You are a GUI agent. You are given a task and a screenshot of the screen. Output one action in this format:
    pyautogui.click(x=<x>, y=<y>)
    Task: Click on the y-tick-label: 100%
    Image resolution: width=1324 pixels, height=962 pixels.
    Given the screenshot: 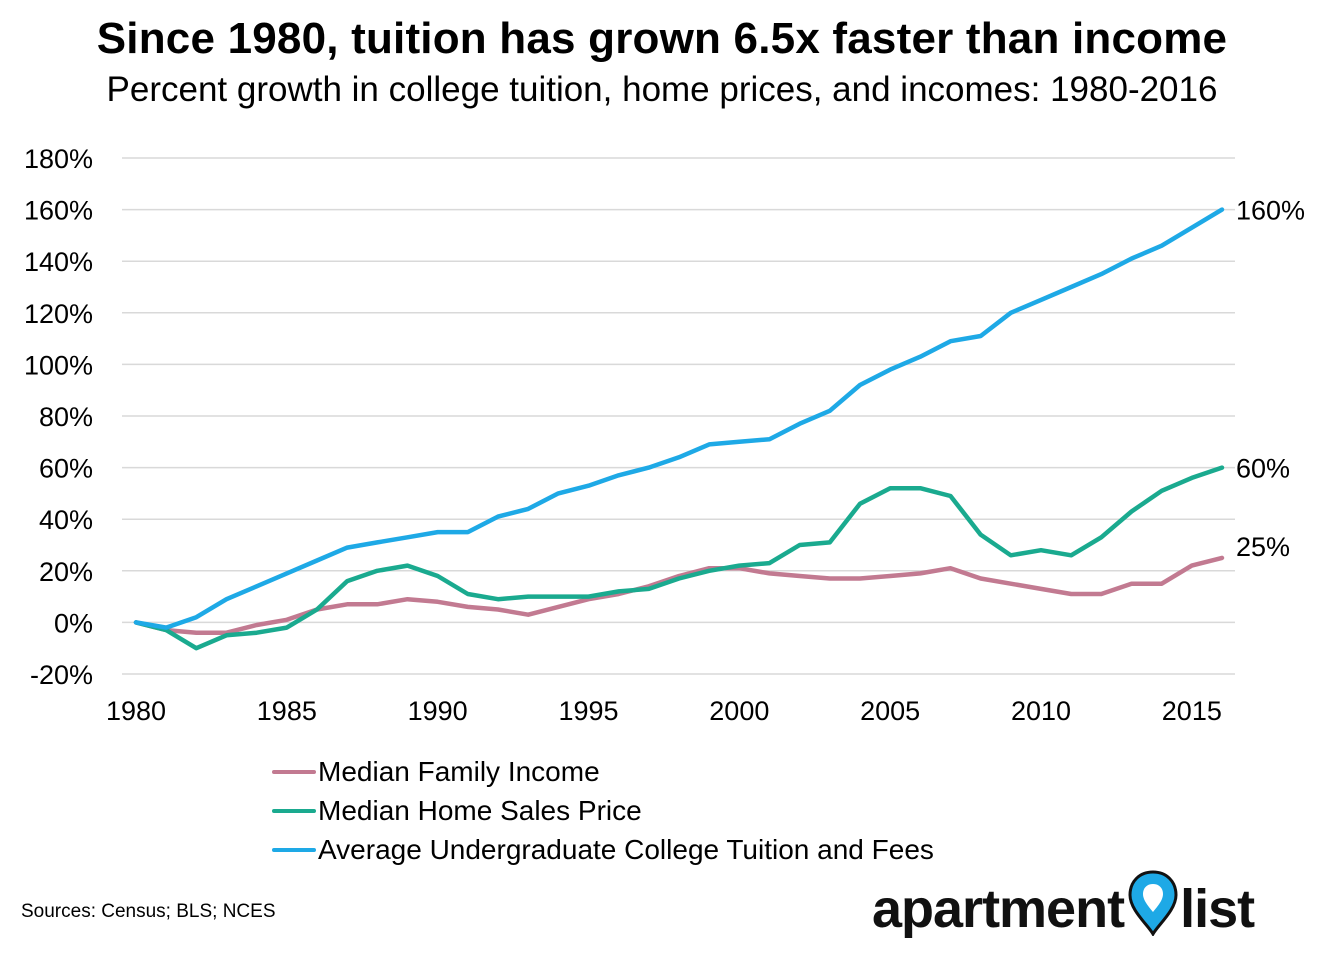 What is the action you would take?
    pyautogui.click(x=58, y=365)
    